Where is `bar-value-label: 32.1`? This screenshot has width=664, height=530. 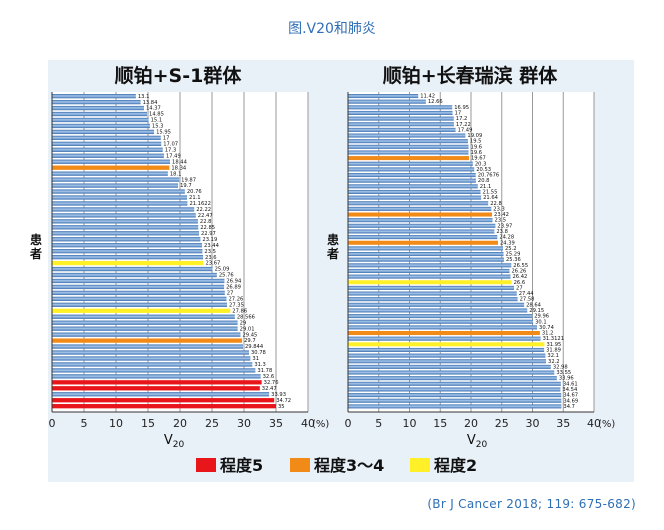
bar-value-label: 32.1 is located at coordinates (553, 356).